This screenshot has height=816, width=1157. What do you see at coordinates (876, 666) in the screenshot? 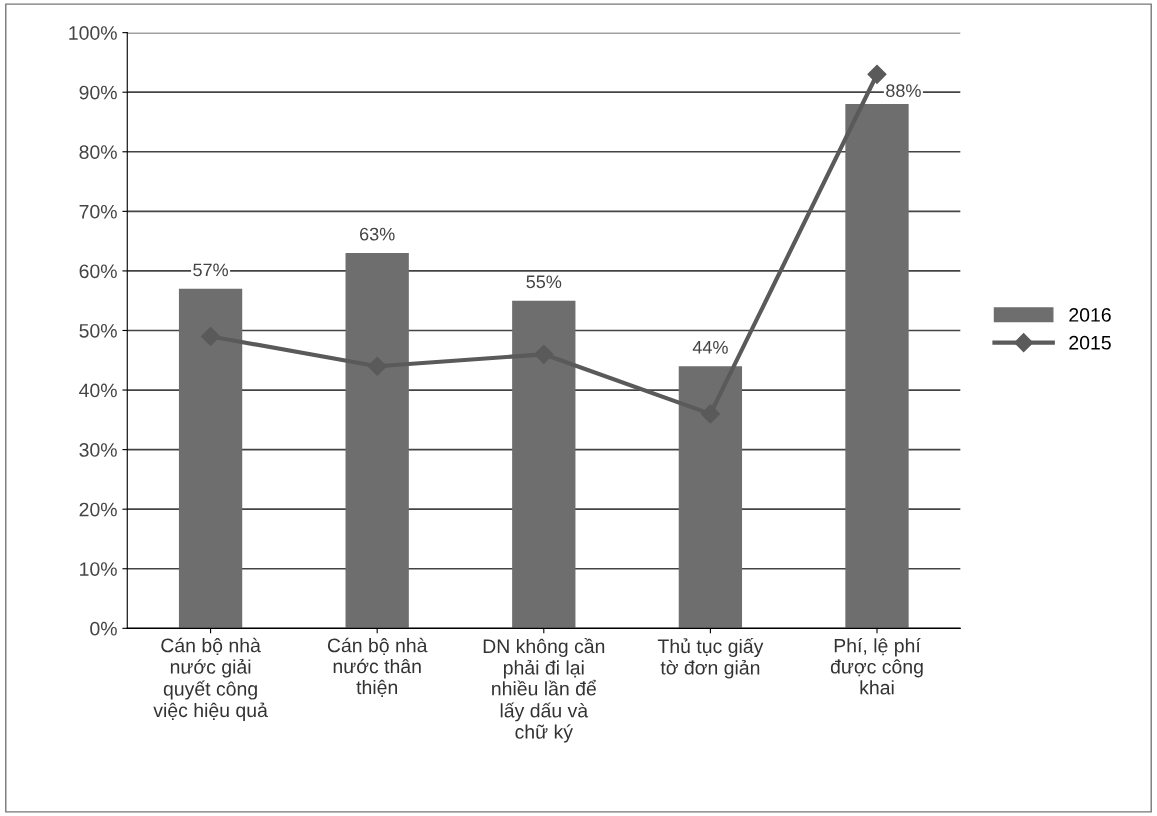
I see `x-tick-label: Phí, lệ phí được công khai` at bounding box center [876, 666].